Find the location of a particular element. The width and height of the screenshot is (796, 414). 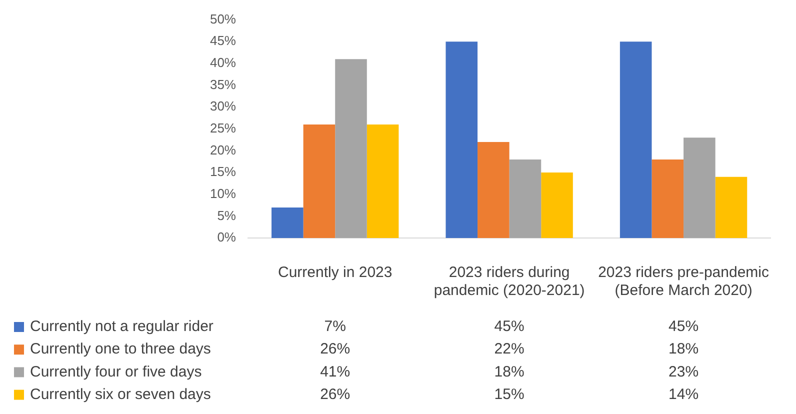

data-label: 41% is located at coordinates (335, 371).